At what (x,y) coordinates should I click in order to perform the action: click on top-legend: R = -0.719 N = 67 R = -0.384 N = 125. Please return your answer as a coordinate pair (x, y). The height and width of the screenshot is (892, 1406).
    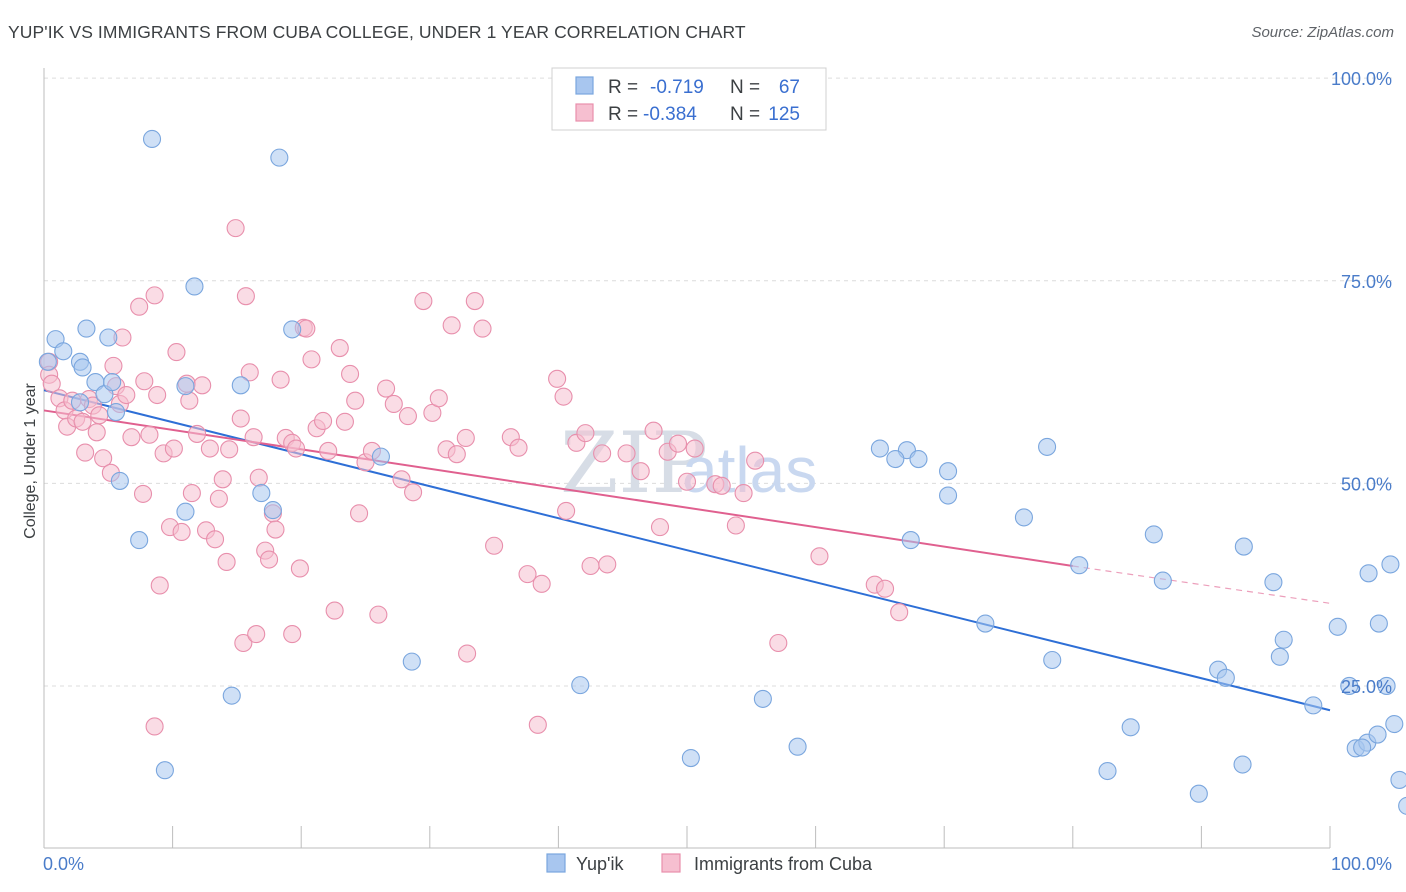
    Looking at the image, I should click on (689, 99).